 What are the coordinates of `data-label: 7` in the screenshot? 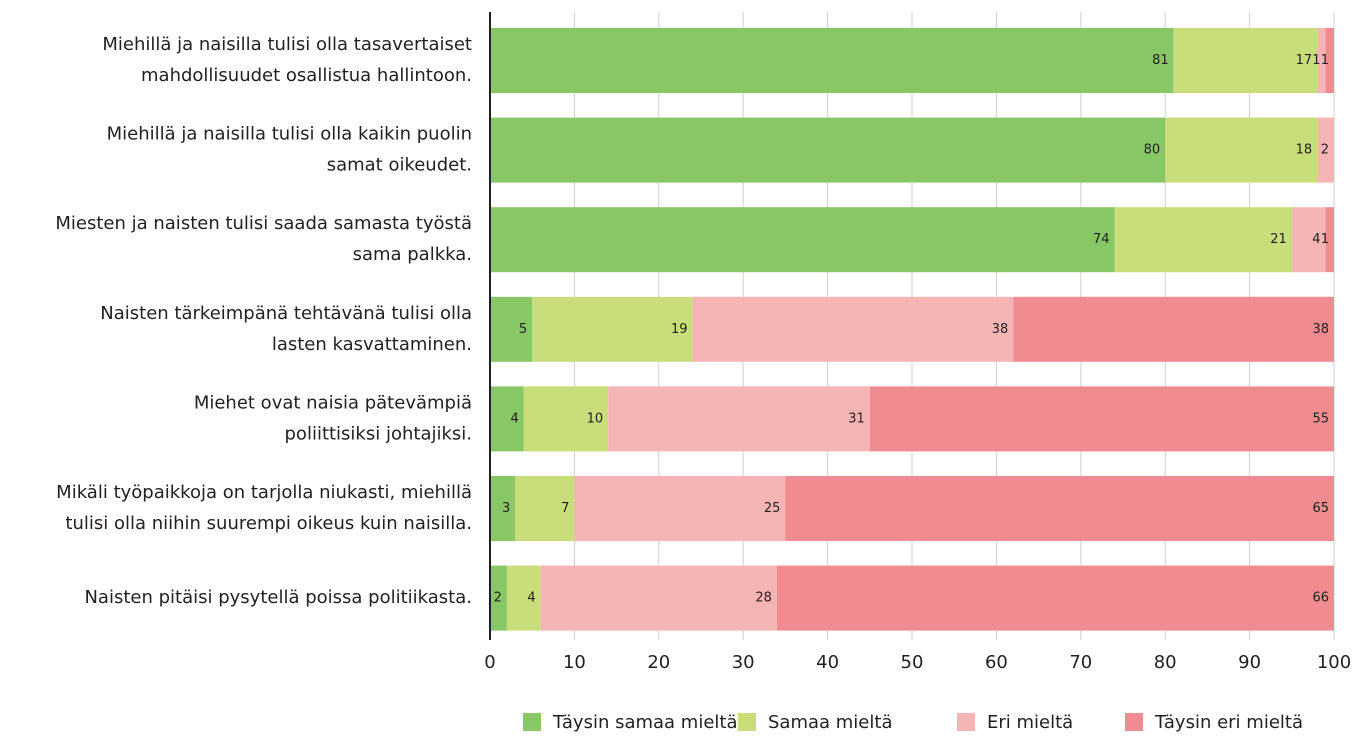 It's located at (565, 508).